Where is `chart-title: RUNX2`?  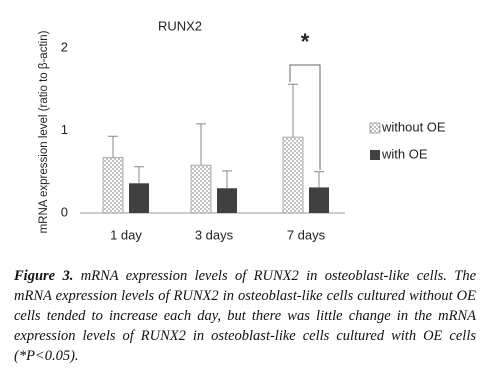
chart-title: RUNX2 is located at coordinates (180, 25).